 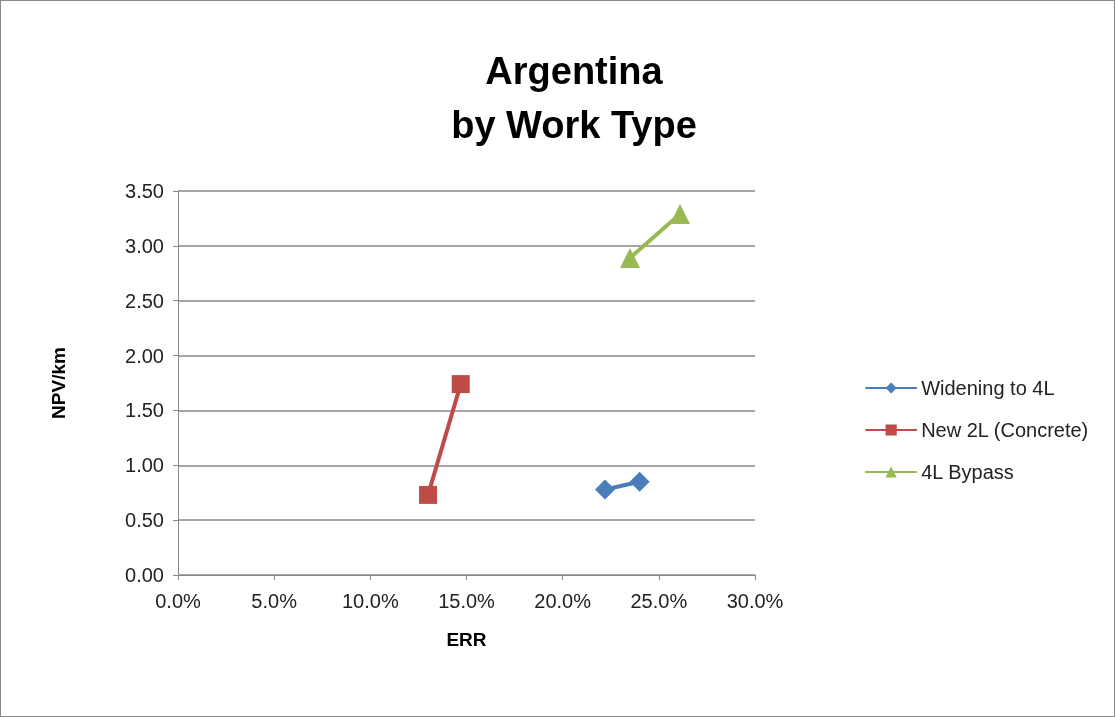 What do you see at coordinates (967, 472) in the screenshot?
I see `legend-label: 4L Bypass` at bounding box center [967, 472].